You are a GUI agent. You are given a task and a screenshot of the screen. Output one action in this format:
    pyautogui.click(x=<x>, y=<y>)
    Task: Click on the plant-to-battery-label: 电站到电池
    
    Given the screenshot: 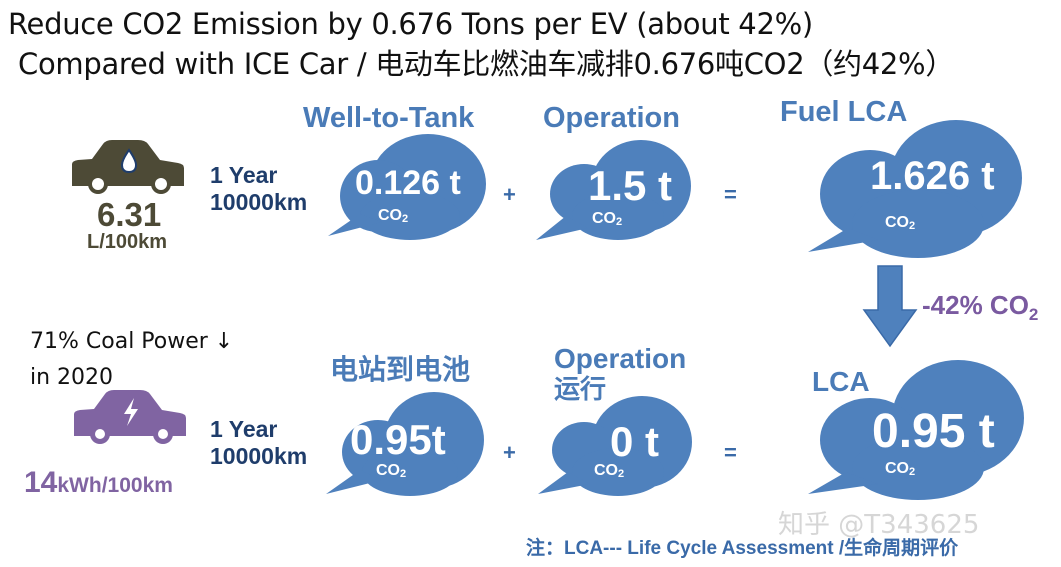 What is the action you would take?
    pyautogui.click(x=400, y=369)
    